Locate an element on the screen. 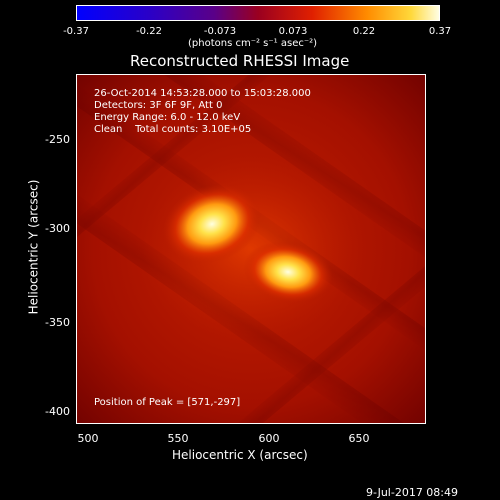 The height and width of the screenshot is (500, 500). colorbar-tick: -0.37 is located at coordinates (76, 31).